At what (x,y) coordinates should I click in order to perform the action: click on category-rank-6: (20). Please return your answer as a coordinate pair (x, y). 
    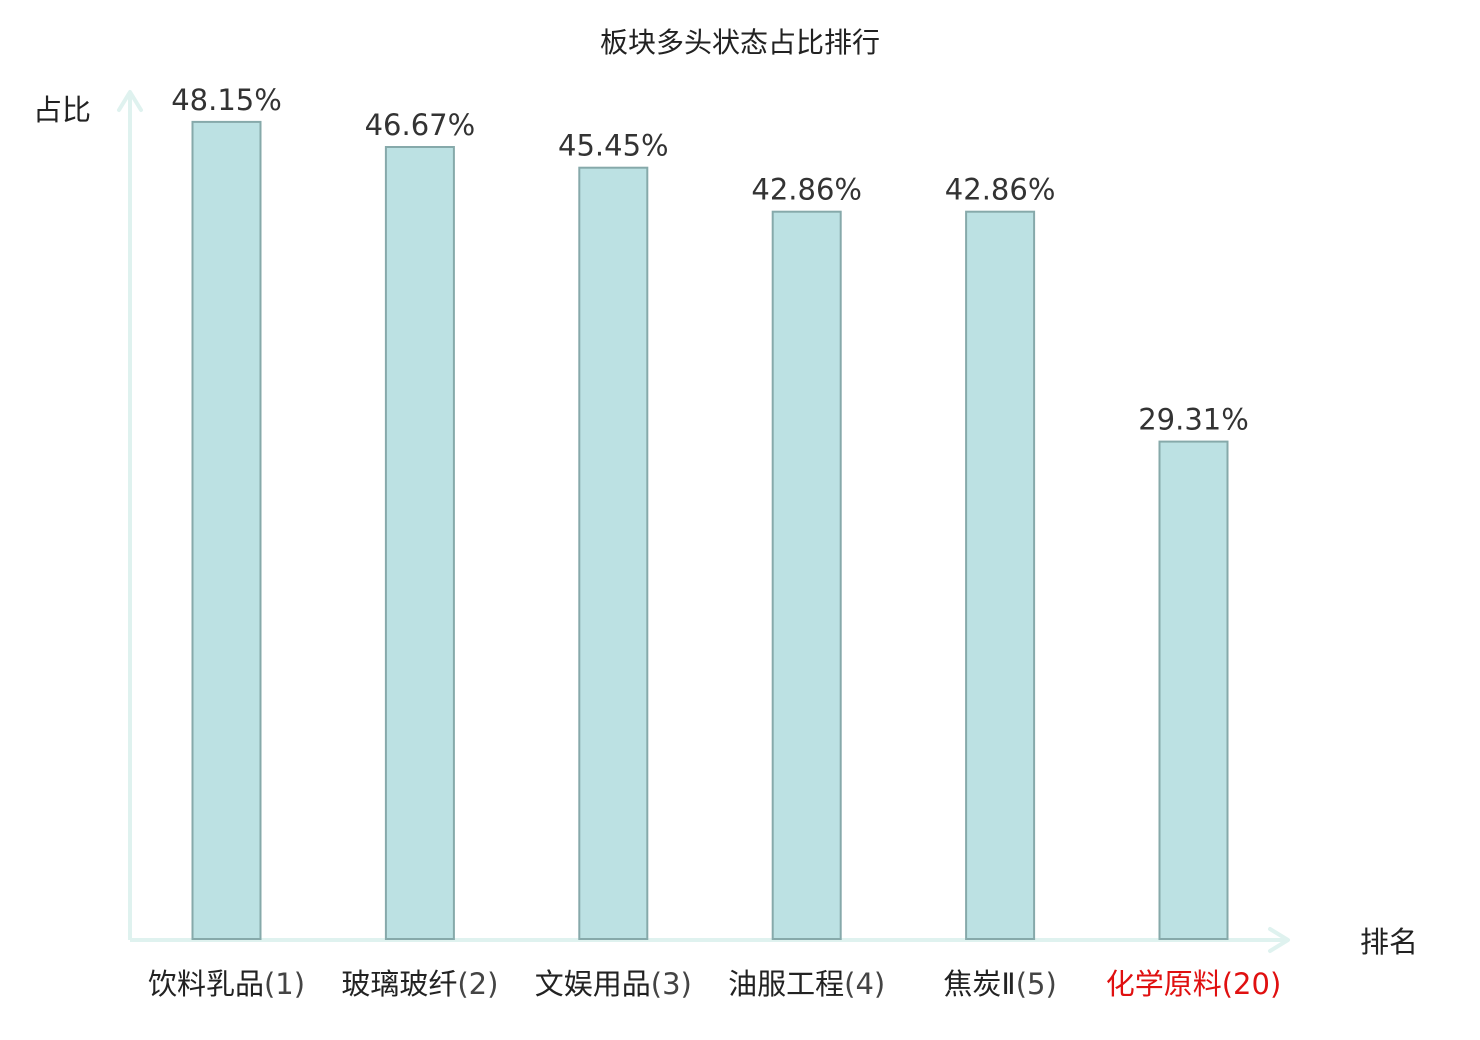
    Looking at the image, I should click on (1252, 984).